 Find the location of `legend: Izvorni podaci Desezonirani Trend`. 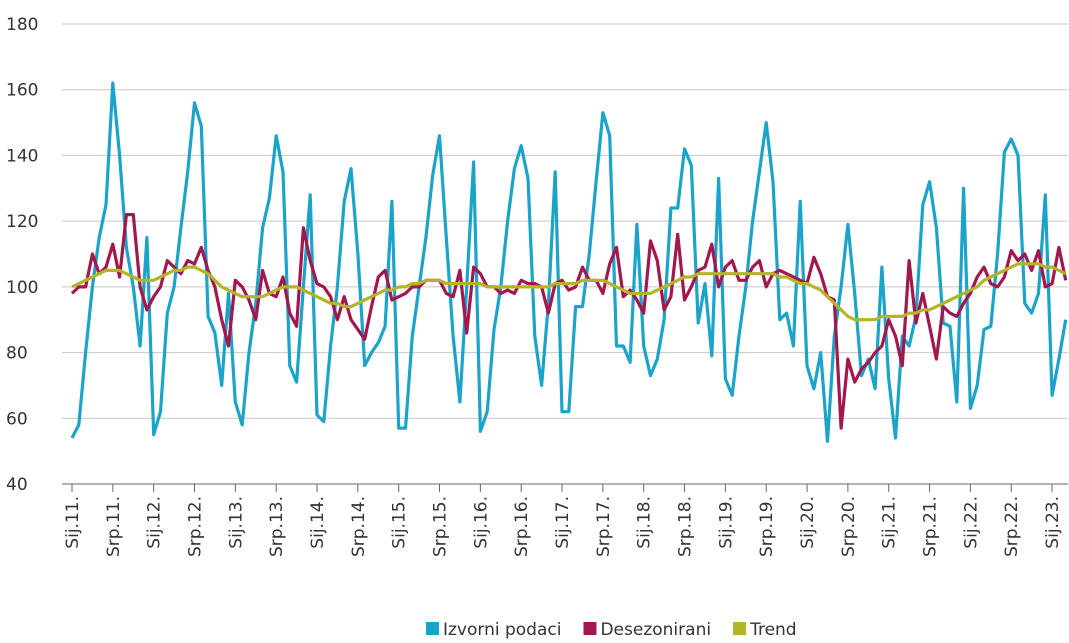

legend: Izvorni podaci Desezonirani Trend is located at coordinates (611, 630).